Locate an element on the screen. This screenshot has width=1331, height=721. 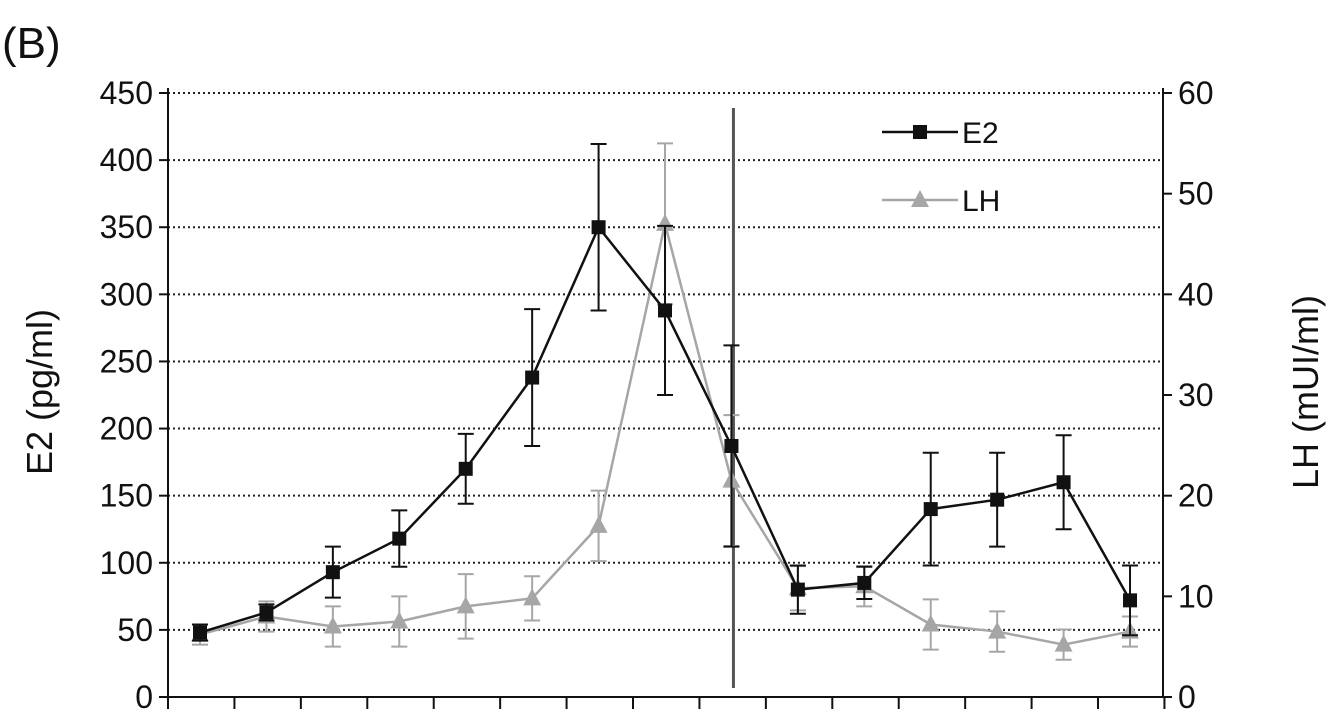
y2-tick-label-30: 30 is located at coordinates (1196, 395).